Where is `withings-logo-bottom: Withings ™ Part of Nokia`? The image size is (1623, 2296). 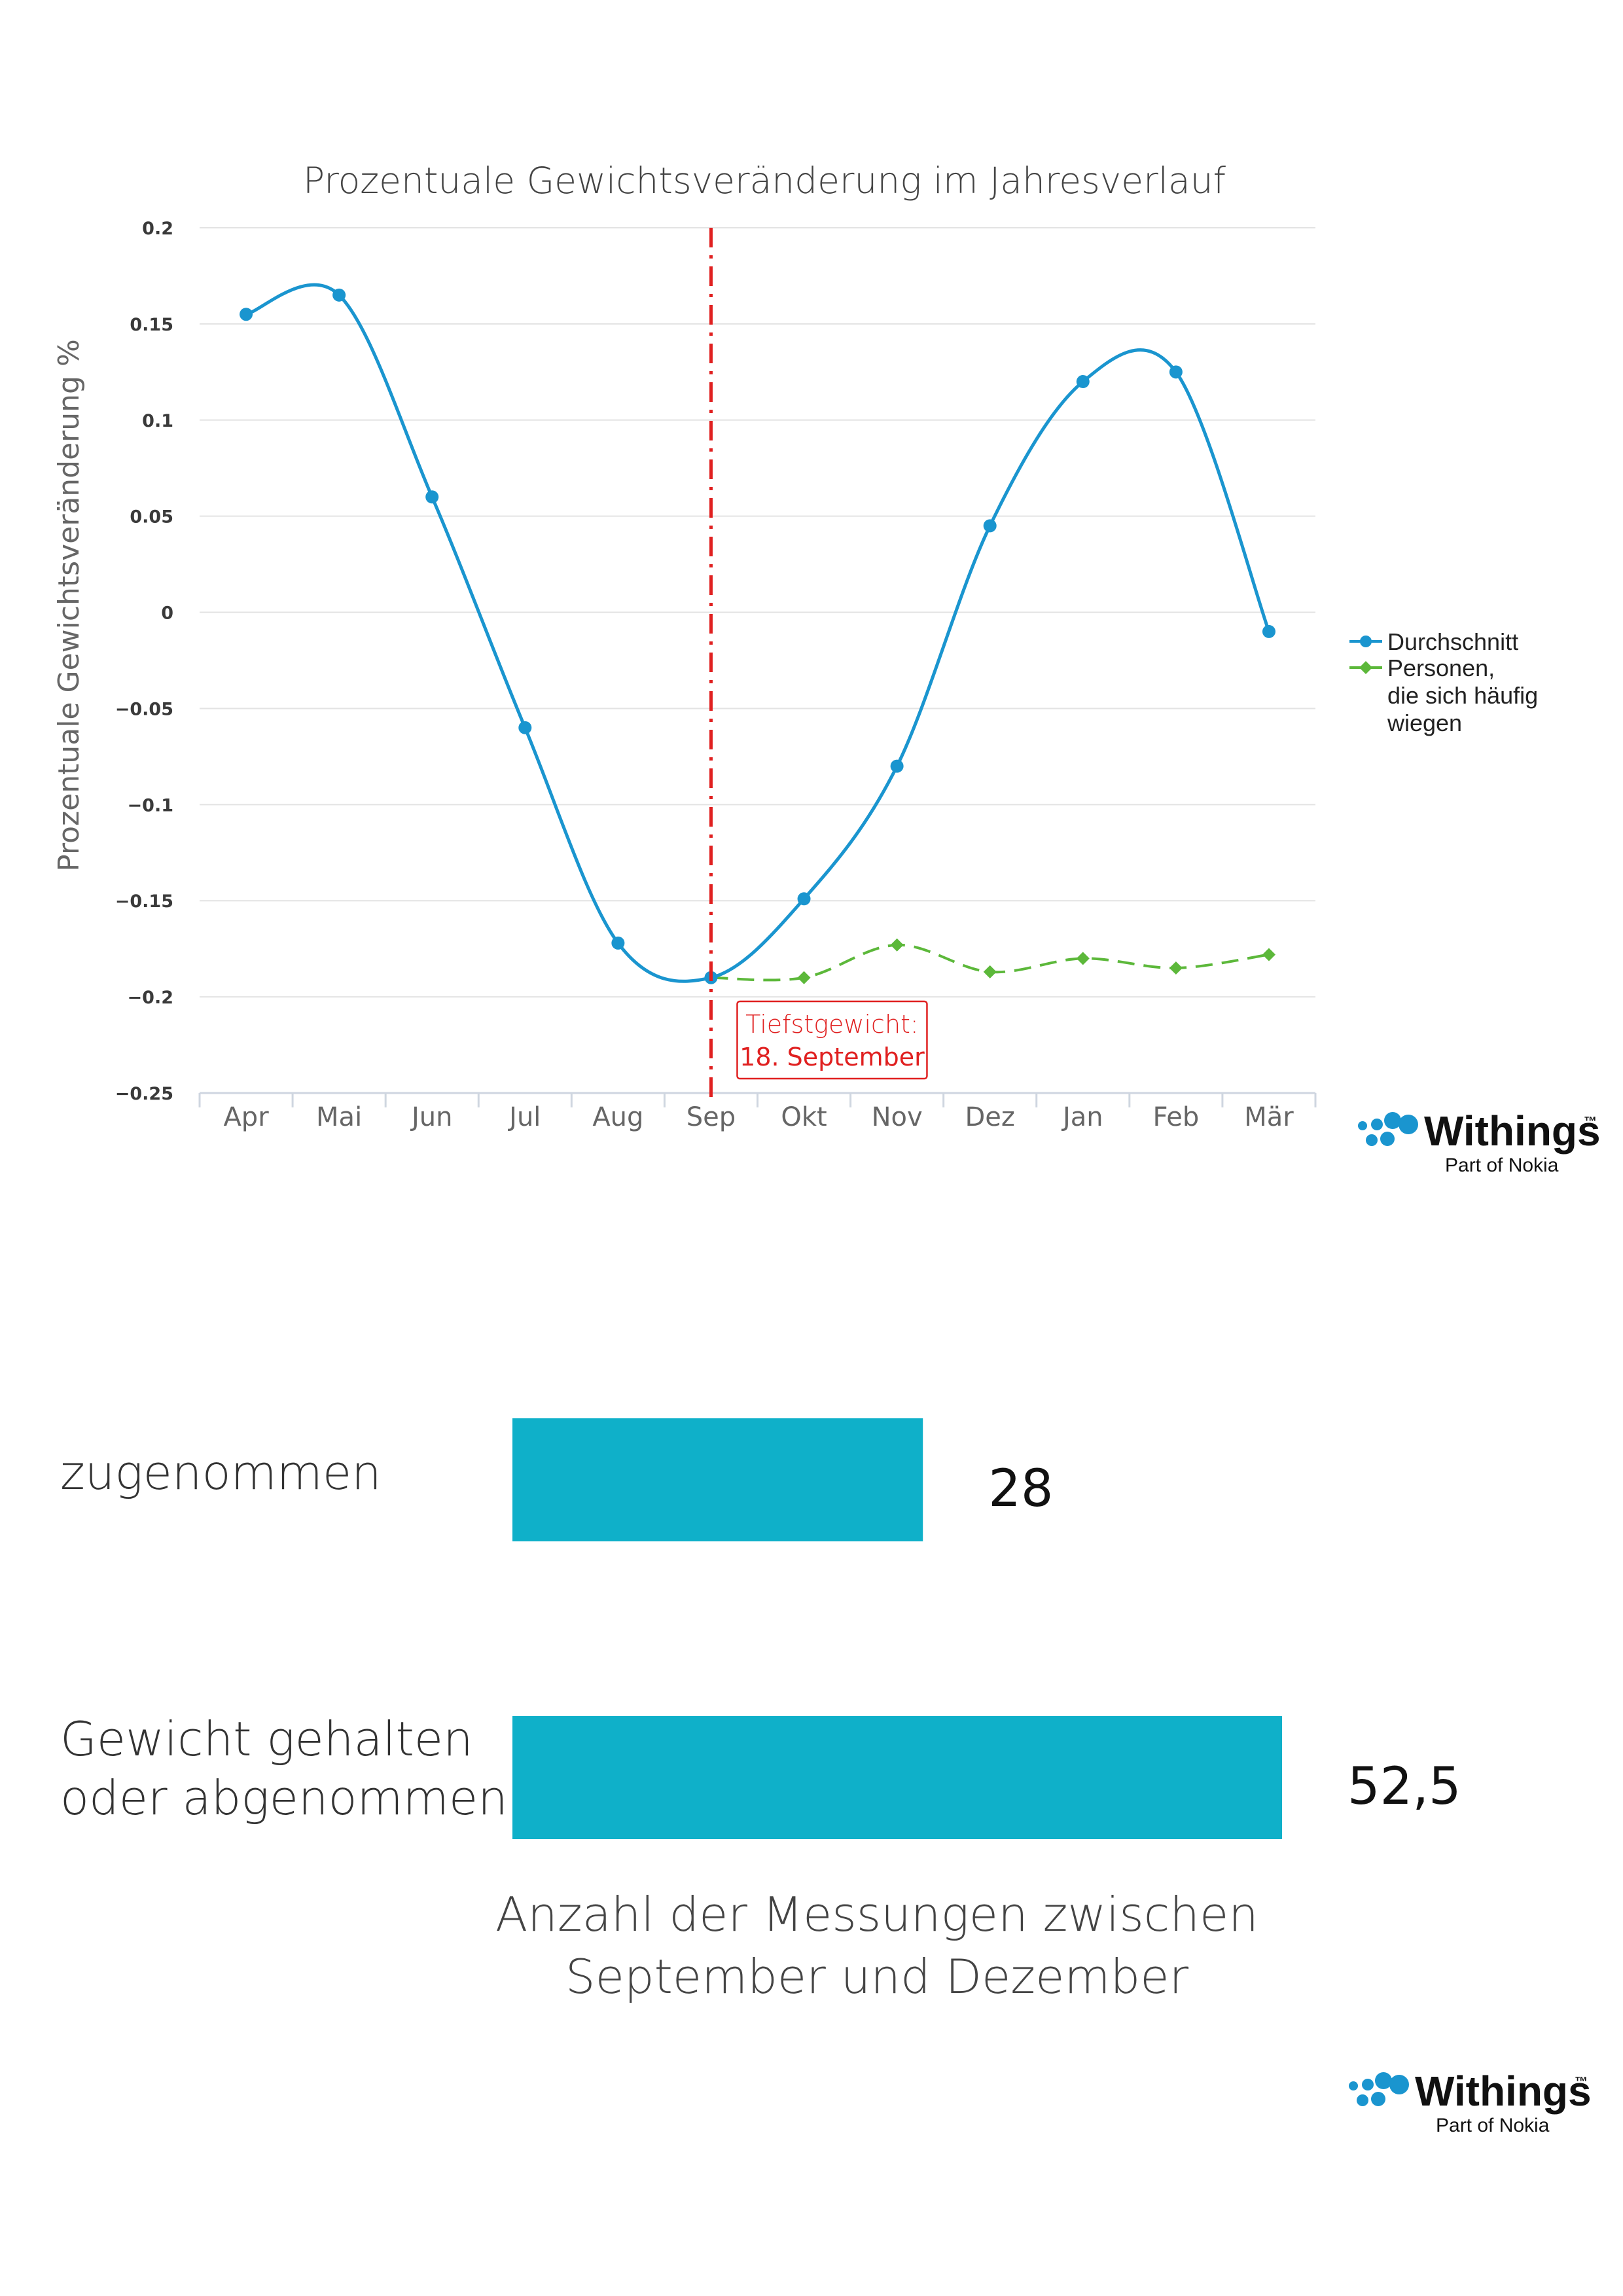
withings-logo-bottom: Withings ™ Part of Nokia is located at coordinates (1470, 2102).